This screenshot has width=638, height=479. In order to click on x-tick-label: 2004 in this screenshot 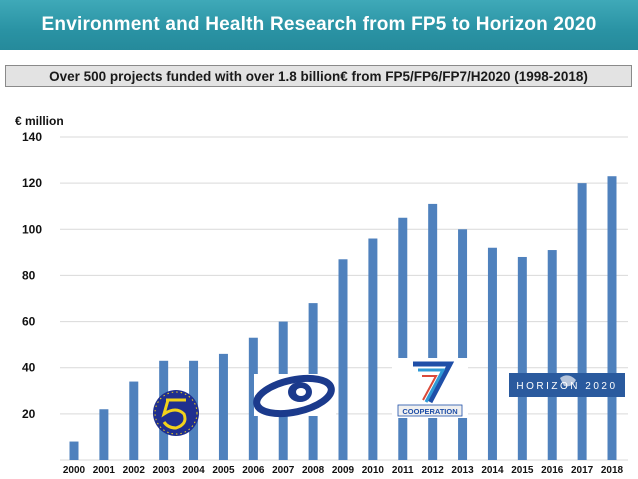, I will do `click(193, 470)`.